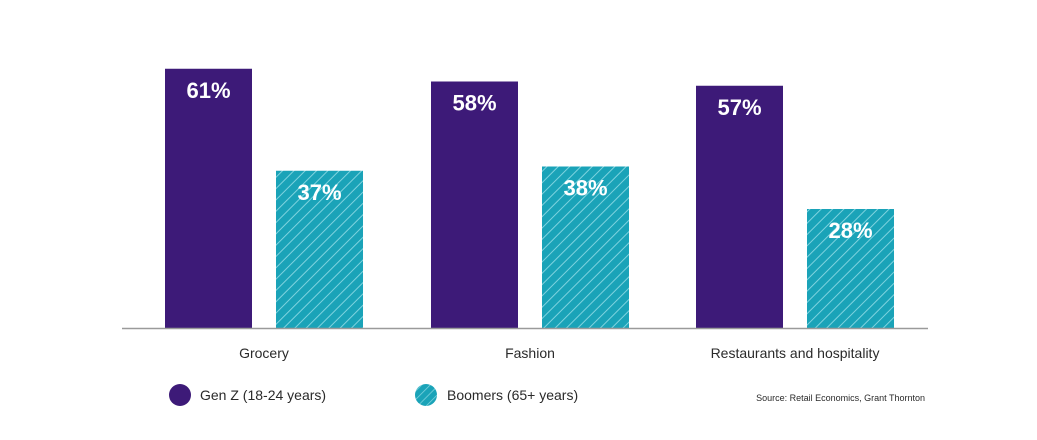 The width and height of the screenshot is (1037, 440). Describe the element at coordinates (180, 395) in the screenshot. I see `legend-swatch-genz` at that location.